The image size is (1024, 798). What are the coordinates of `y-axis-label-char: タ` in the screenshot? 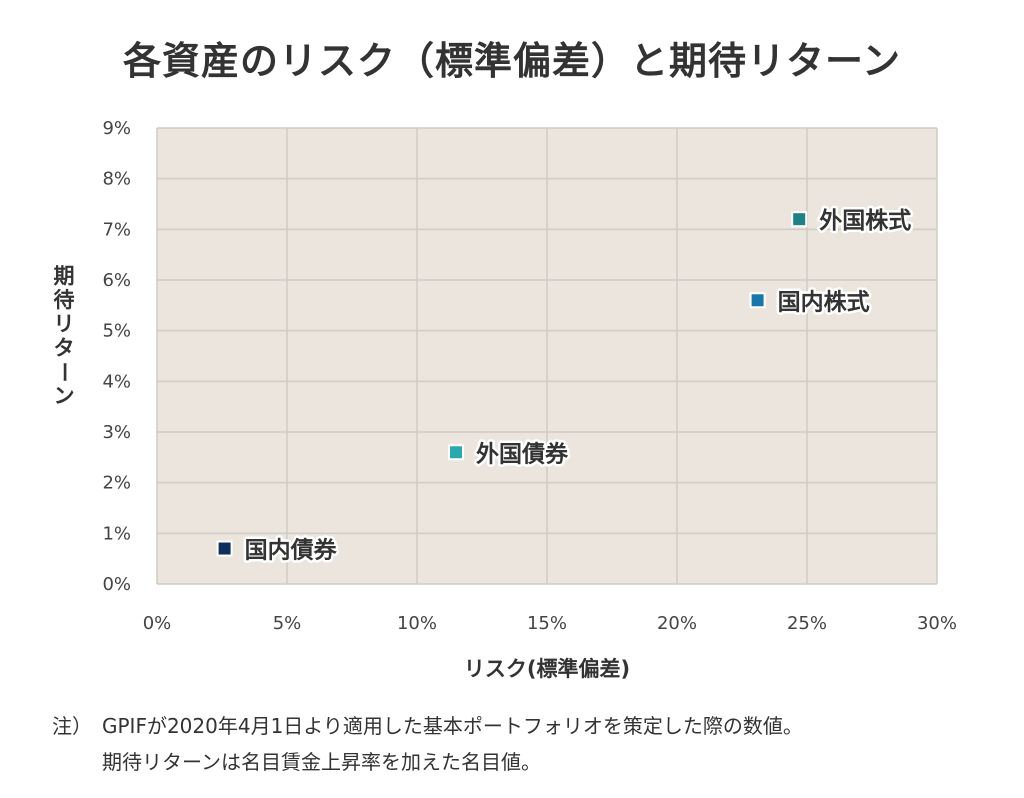 It's located at (64, 348).